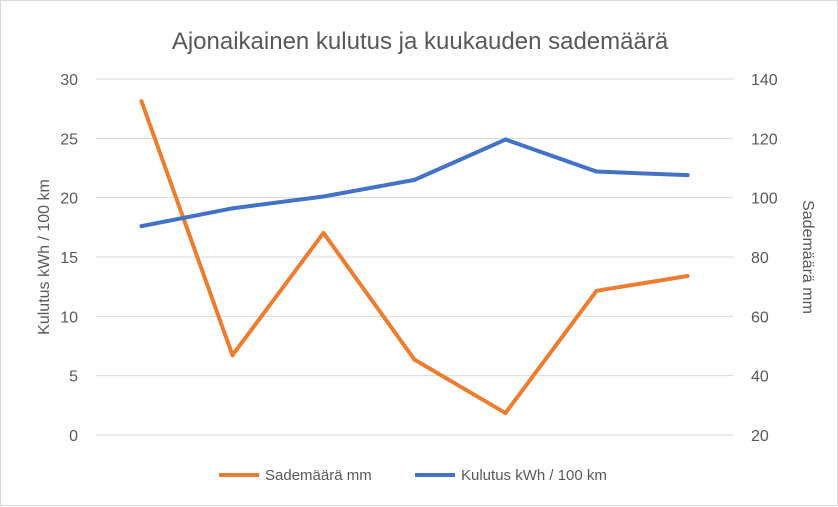 This screenshot has height=507, width=838. Describe the element at coordinates (73, 436) in the screenshot. I see `left-tick-label: 0` at that location.